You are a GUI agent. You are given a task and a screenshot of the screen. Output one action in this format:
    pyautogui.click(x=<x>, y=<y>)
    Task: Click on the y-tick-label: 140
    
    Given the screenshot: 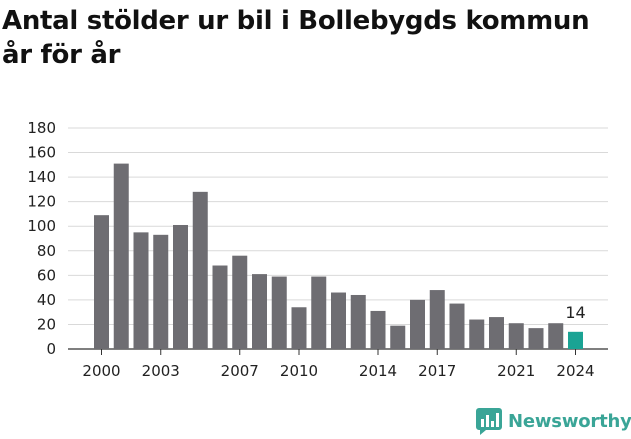 What is the action you would take?
    pyautogui.click(x=41, y=177)
    